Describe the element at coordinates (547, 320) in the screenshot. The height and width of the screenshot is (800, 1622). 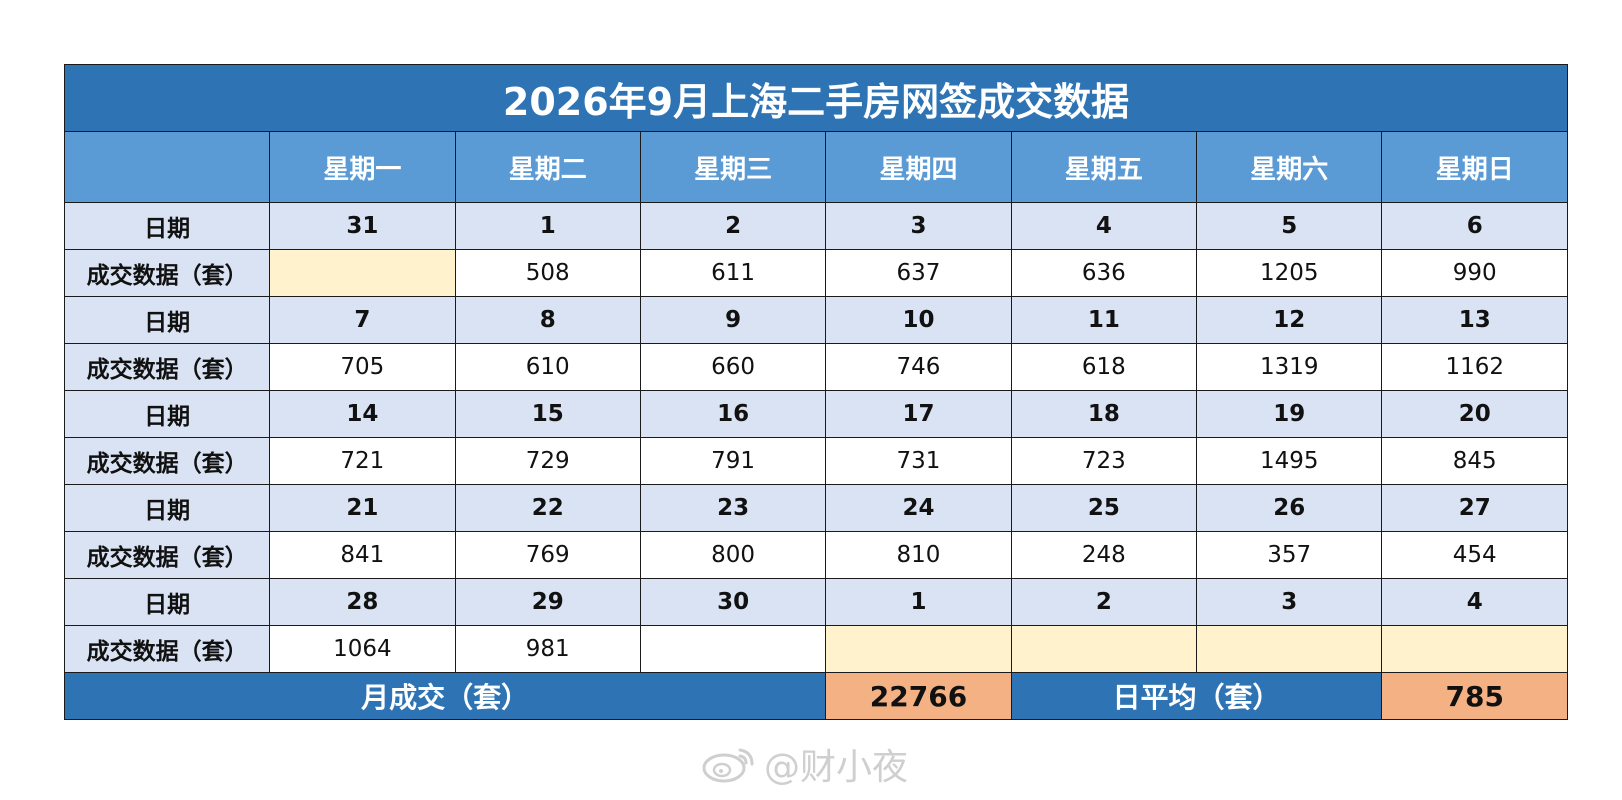
I see `date-cell: 8` at that location.